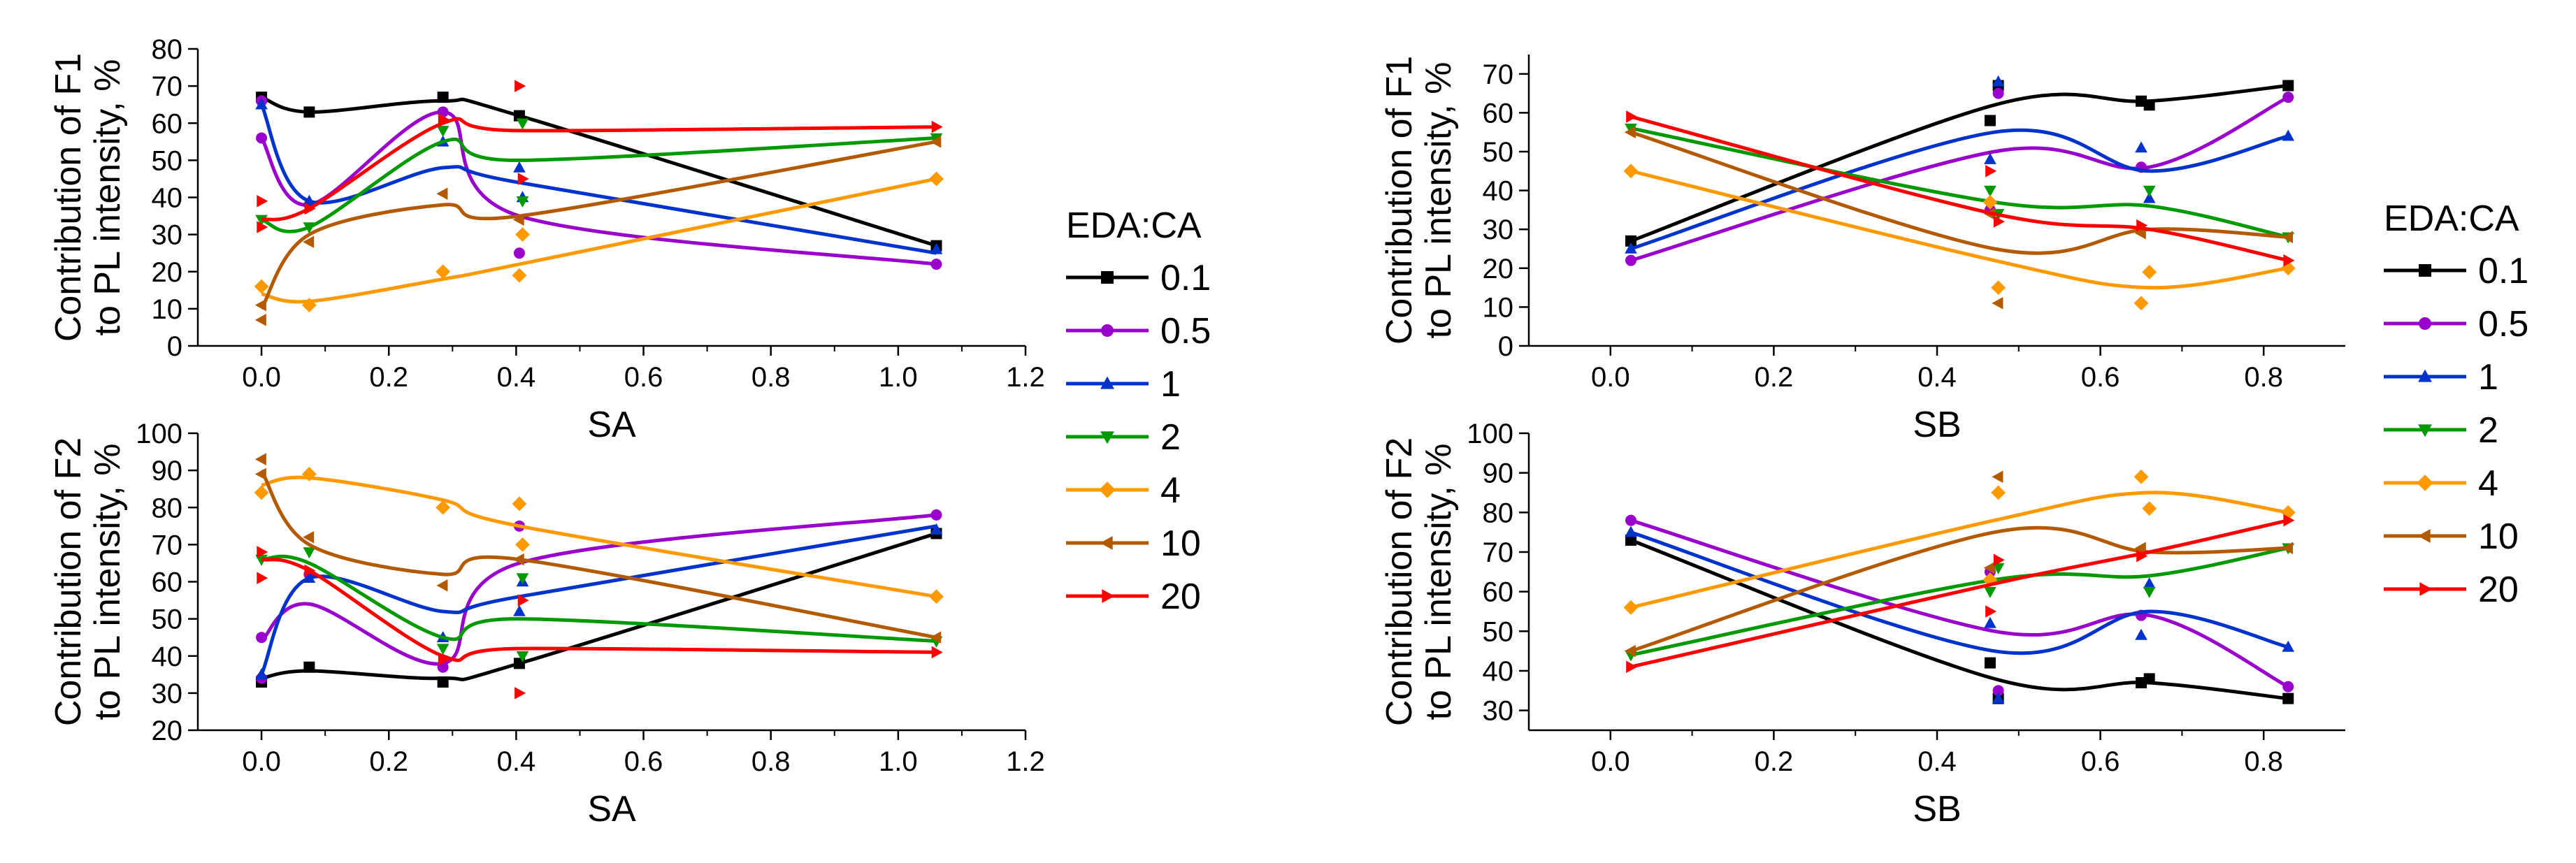 The width and height of the screenshot is (2576, 863). Describe the element at coordinates (1185, 278) in the screenshot. I see `legend-label: 0.1` at that location.